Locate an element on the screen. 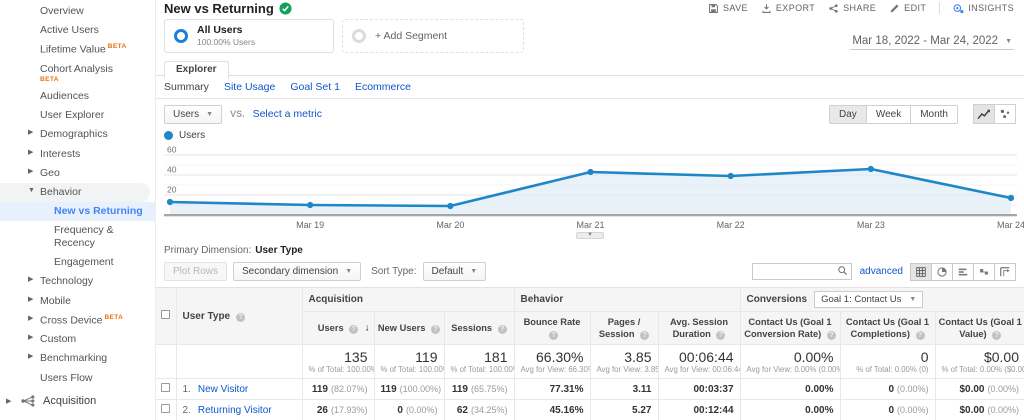 The image size is (1024, 420). column-header-contact-us-goal-1-conversion-rate: Contact Us (Goal 1 Conversion Rate) ? is located at coordinates (790, 328).